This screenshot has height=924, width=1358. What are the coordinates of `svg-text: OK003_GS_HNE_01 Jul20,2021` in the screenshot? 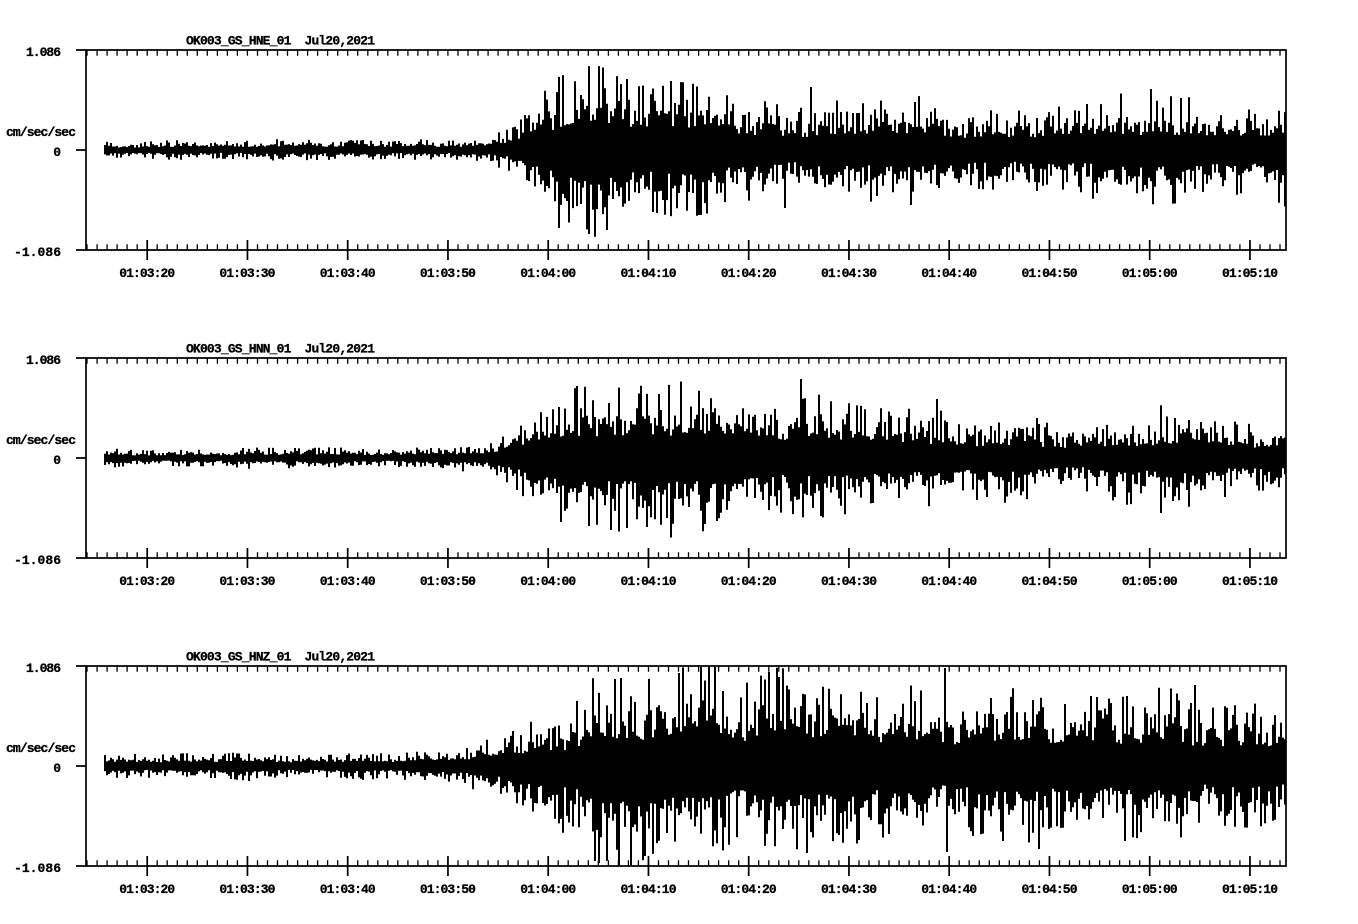 It's located at (280, 41).